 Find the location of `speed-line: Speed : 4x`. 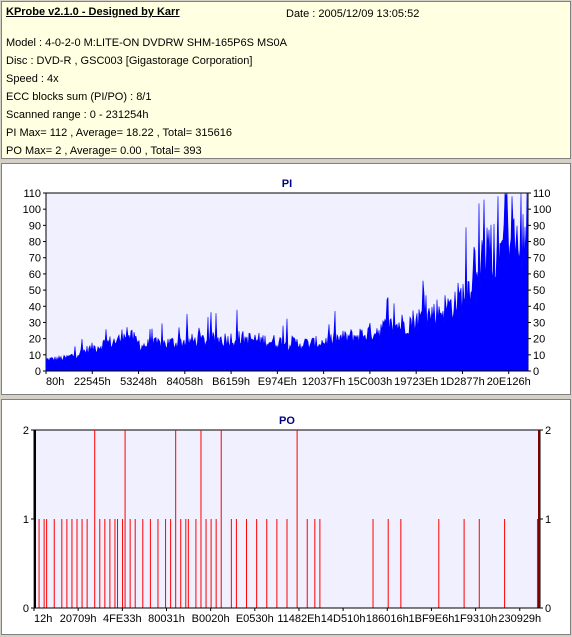

speed-line: Speed : 4x is located at coordinates (32, 79).